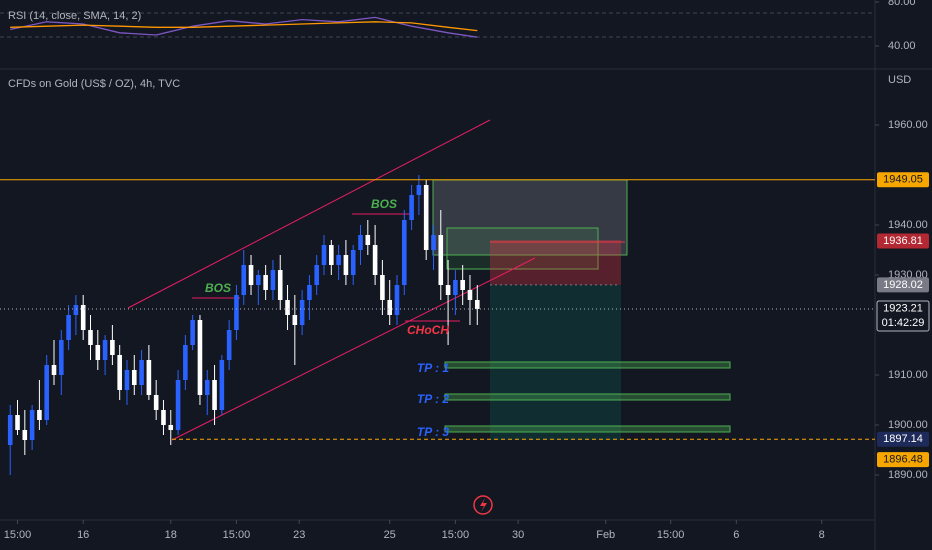  Describe the element at coordinates (555, 262) in the screenshot. I see `stop-zone` at that location.